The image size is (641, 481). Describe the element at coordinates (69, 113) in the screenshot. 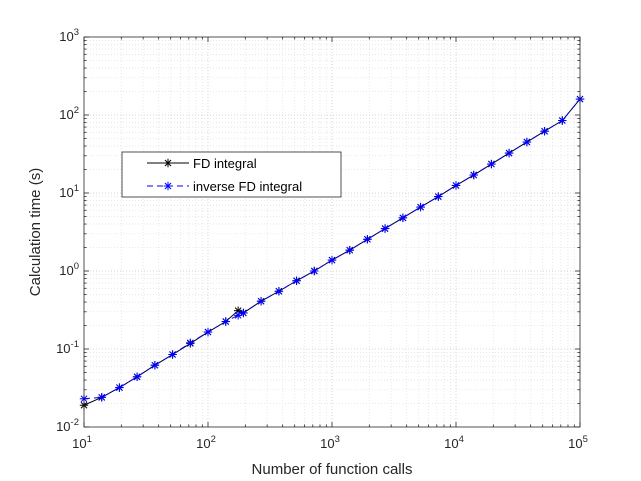

I see `y-tick-label: 10²` at that location.